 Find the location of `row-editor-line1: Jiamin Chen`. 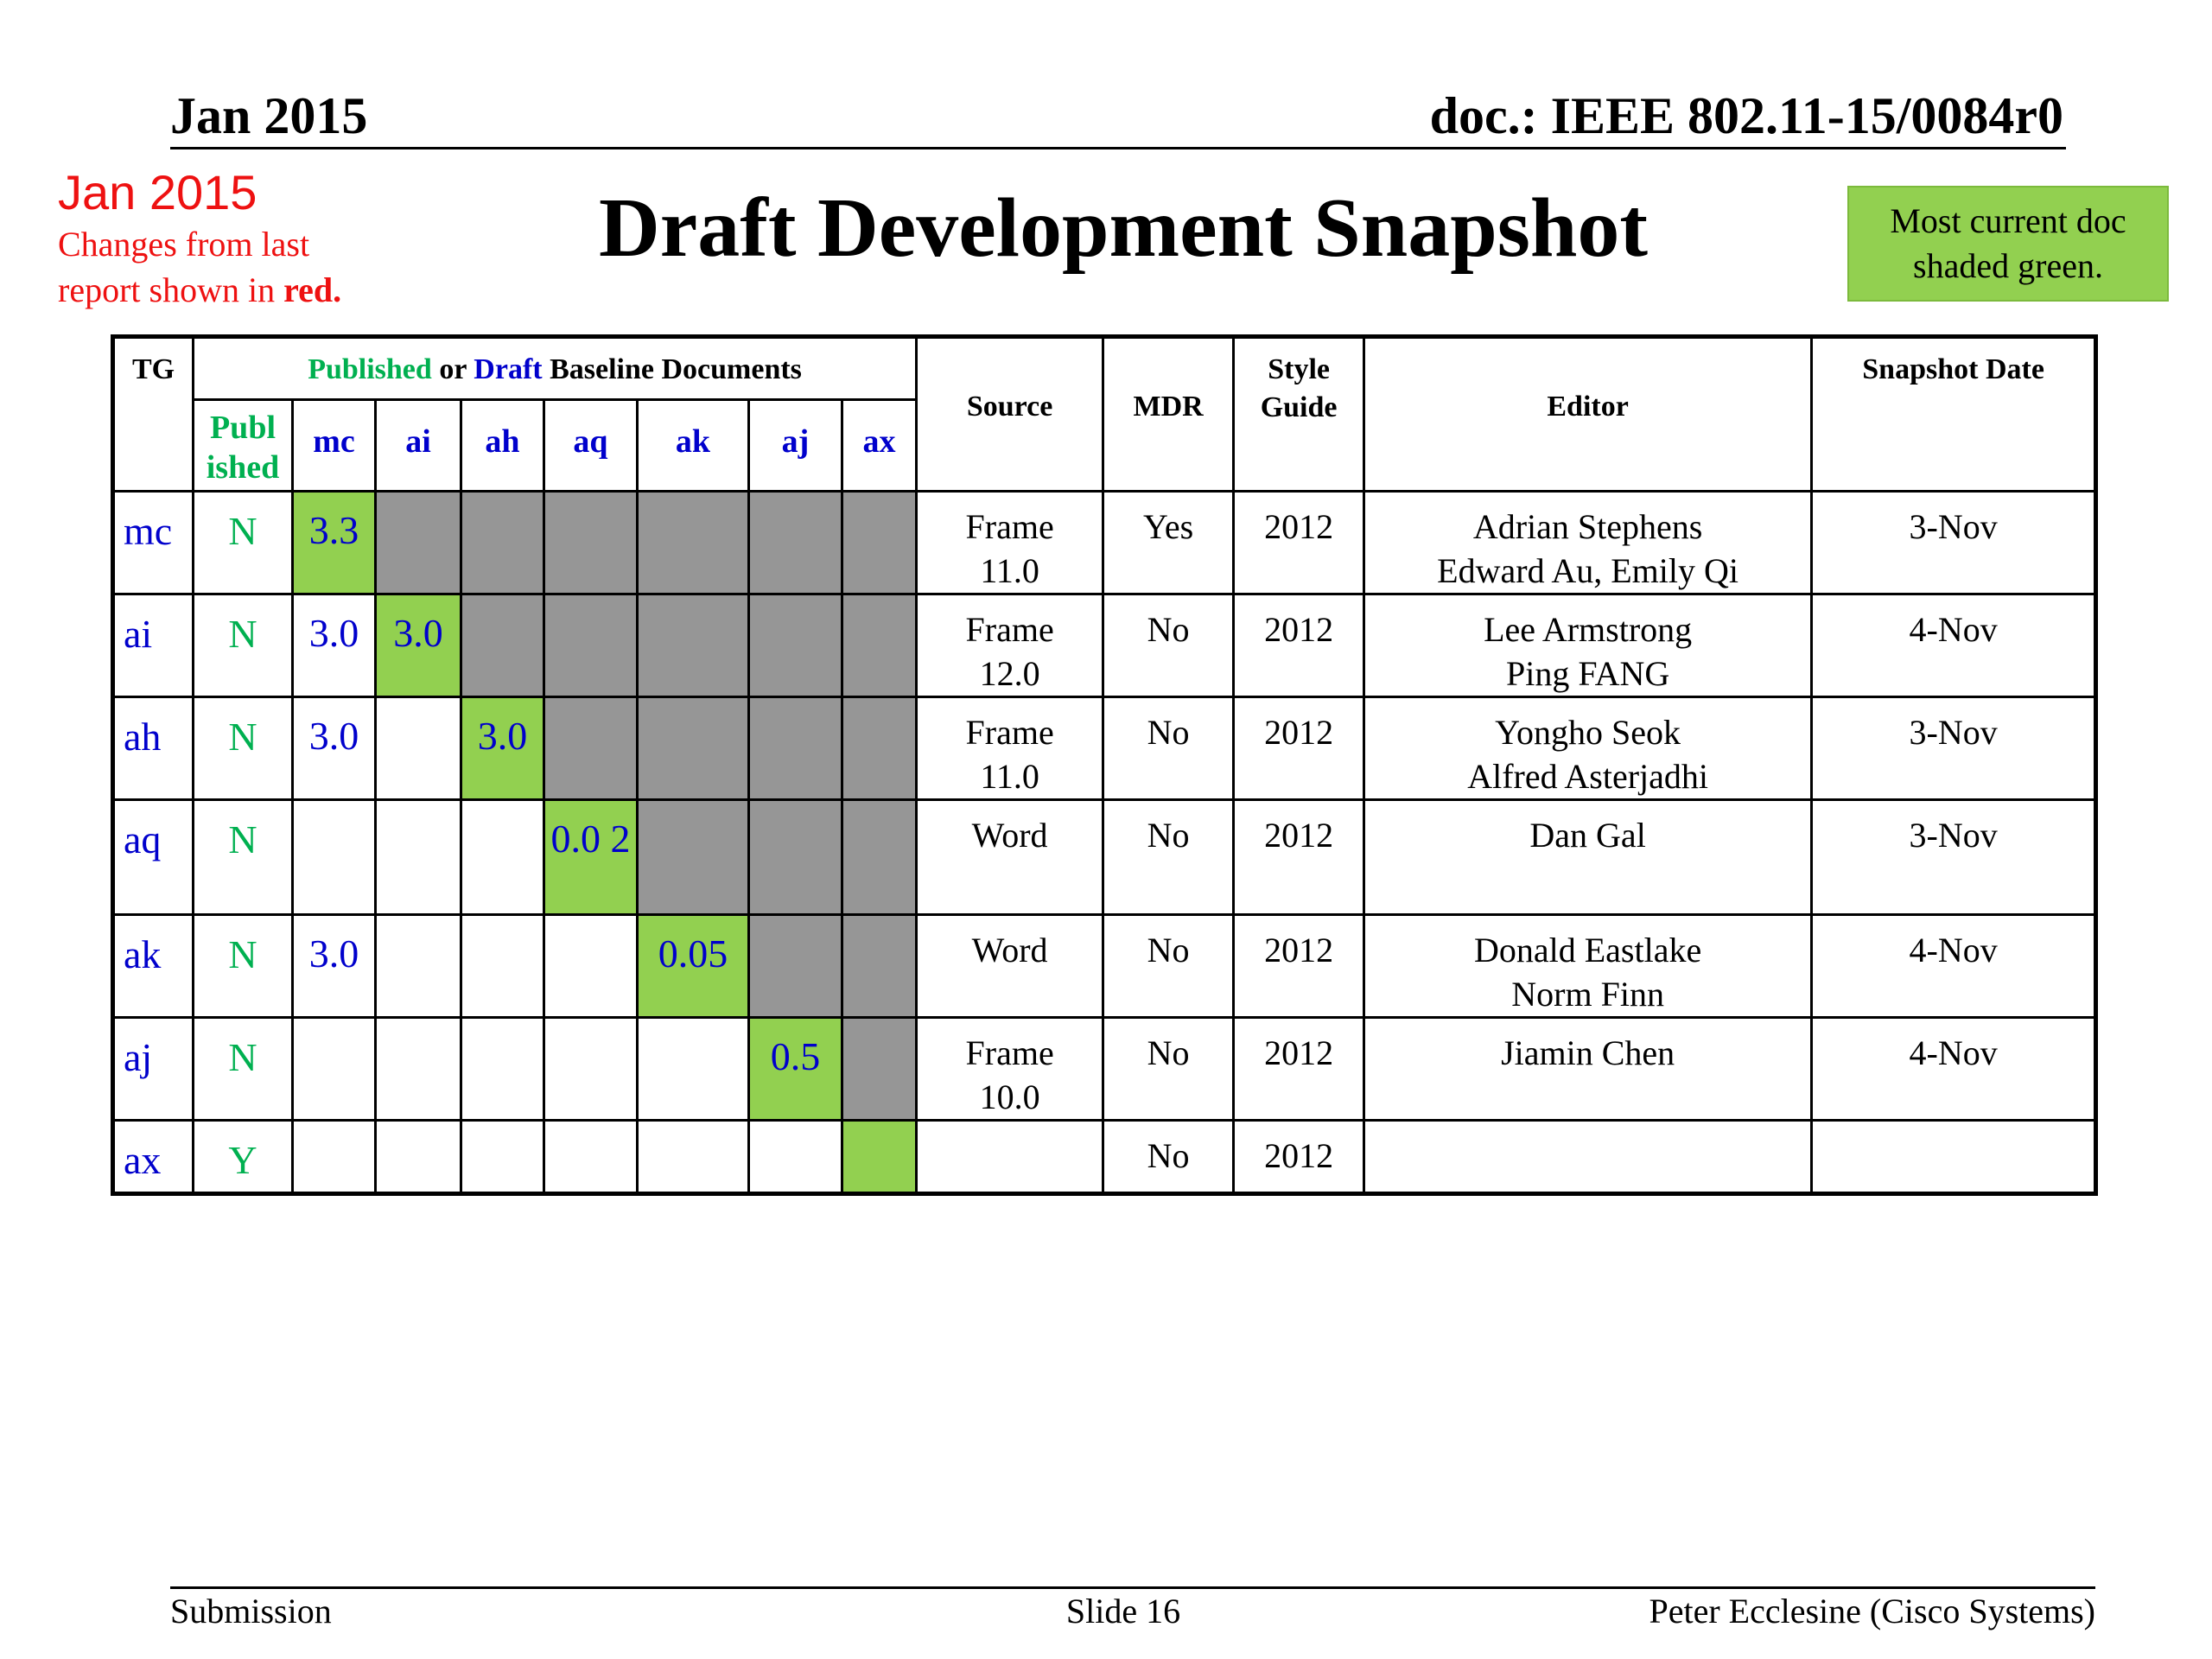

row-editor-line1: Jiamin Chen is located at coordinates (1588, 1052).